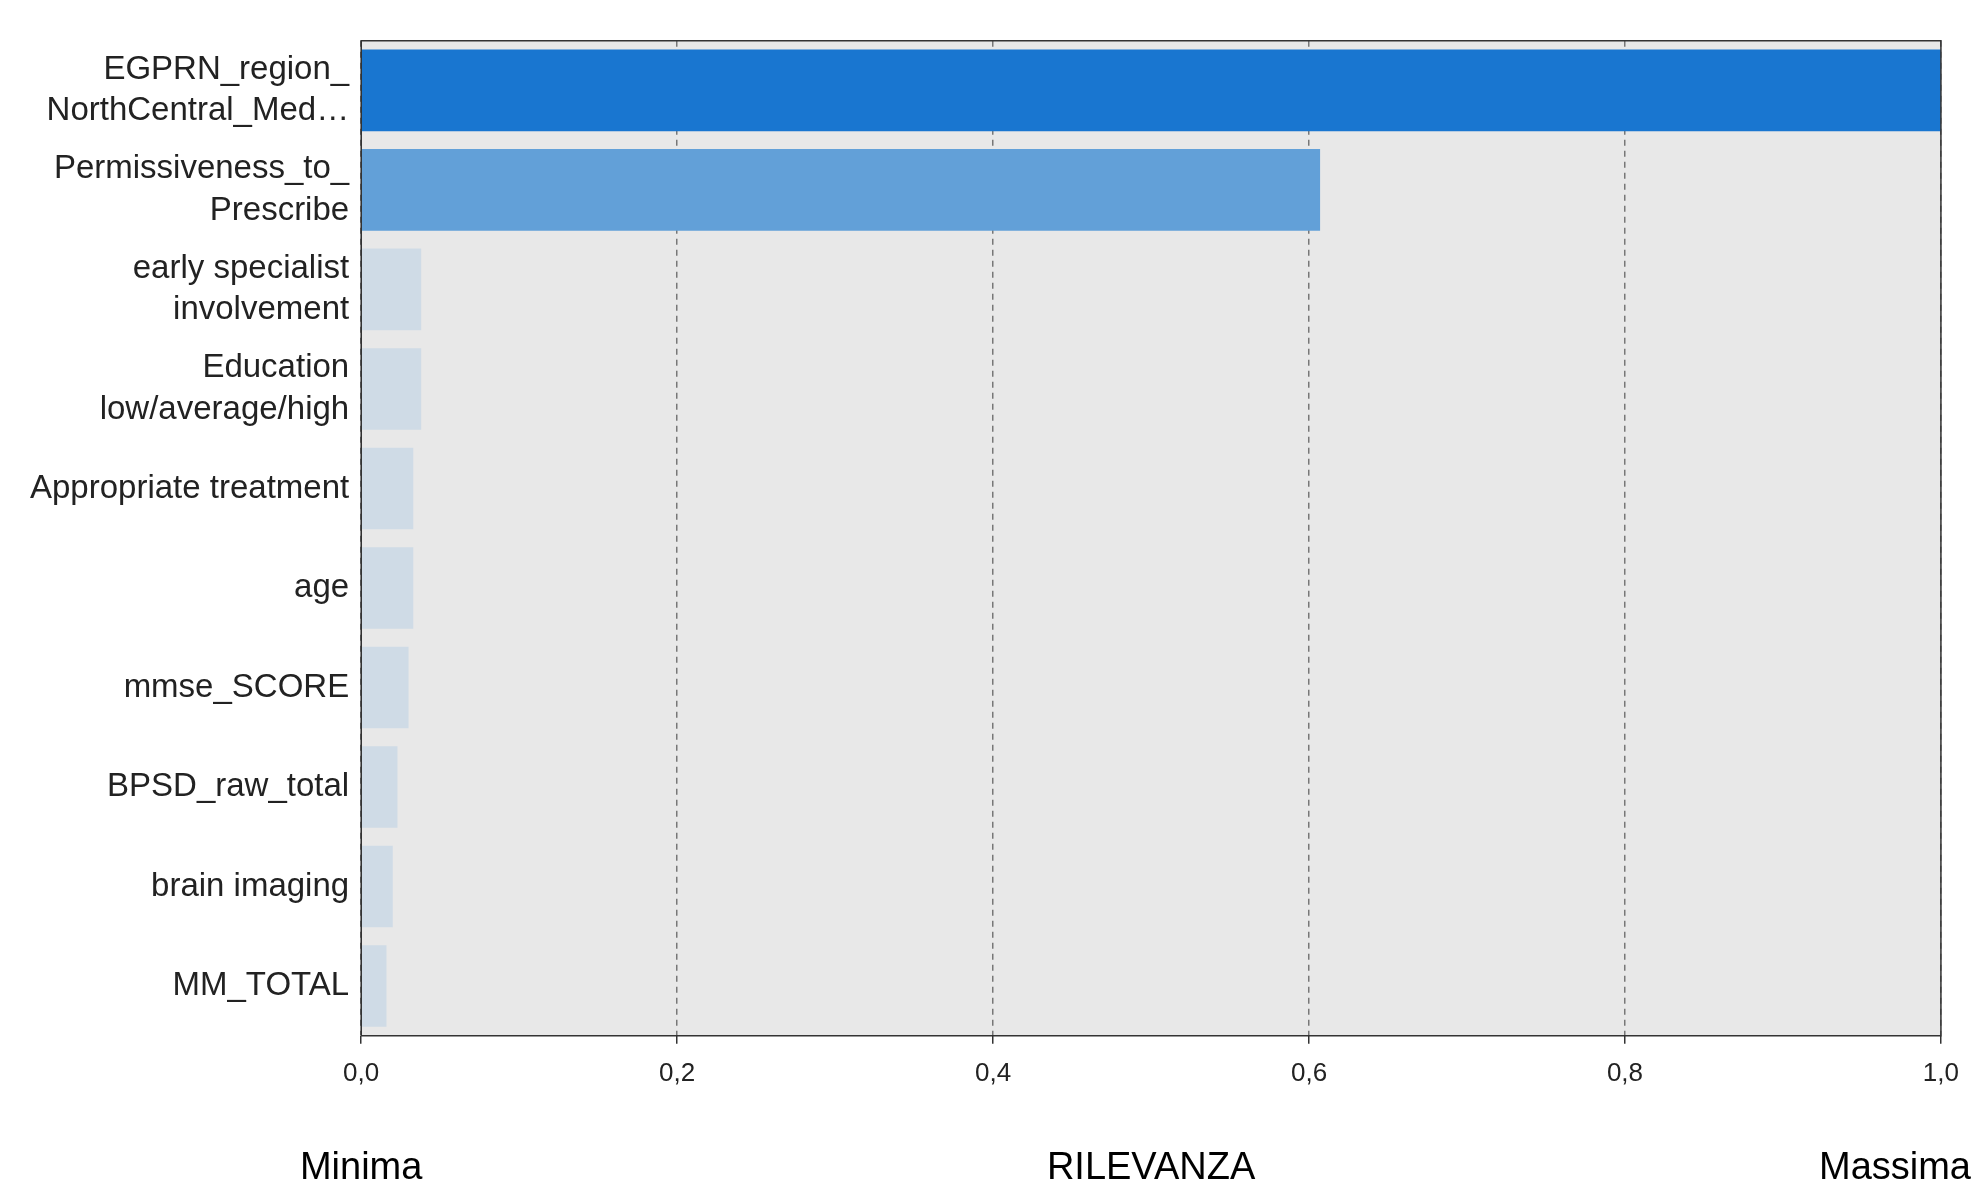 Image resolution: width=1985 pixels, height=1204 pixels. I want to click on y-tick-label: brain imaging, so click(250, 884).